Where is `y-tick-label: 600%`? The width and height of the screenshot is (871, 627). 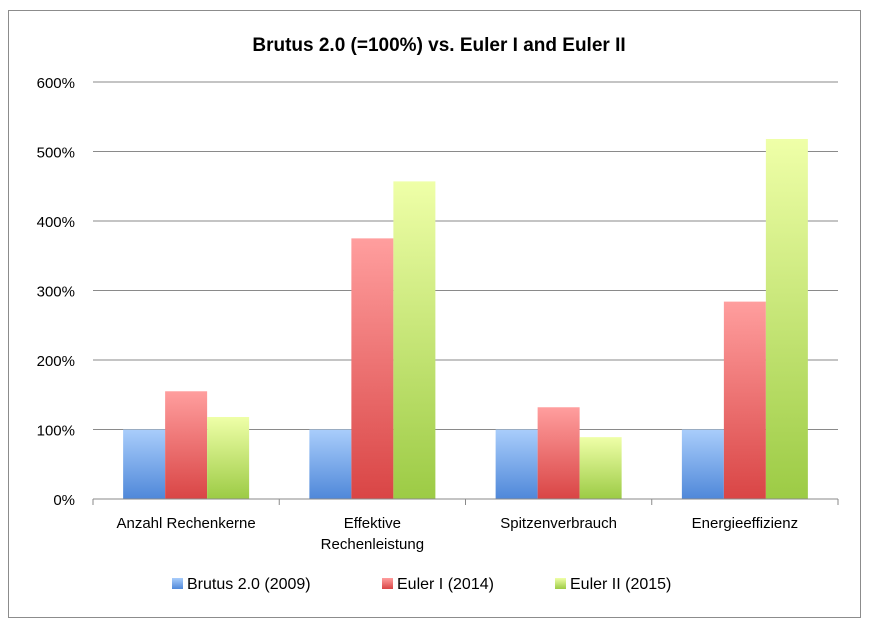
y-tick-label: 600% is located at coordinates (56, 83).